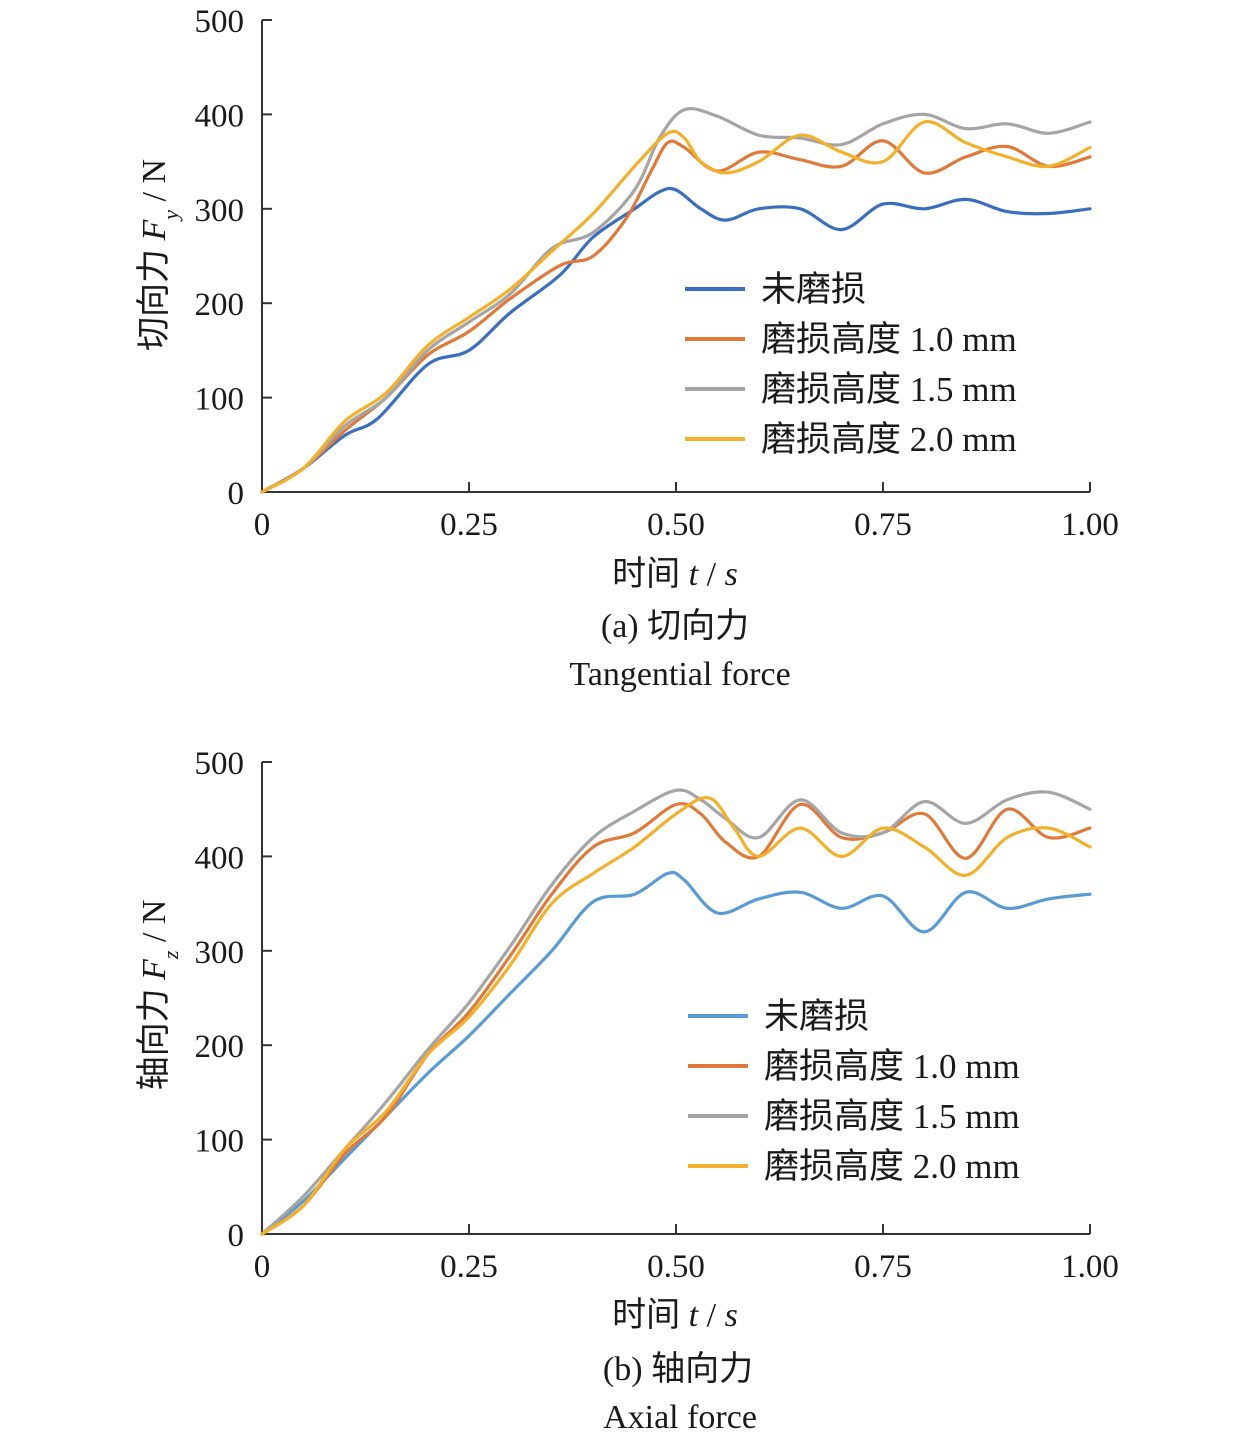 Image resolution: width=1259 pixels, height=1441 pixels. I want to click on panel-b-caption: (b) 轴向力, so click(678, 1369).